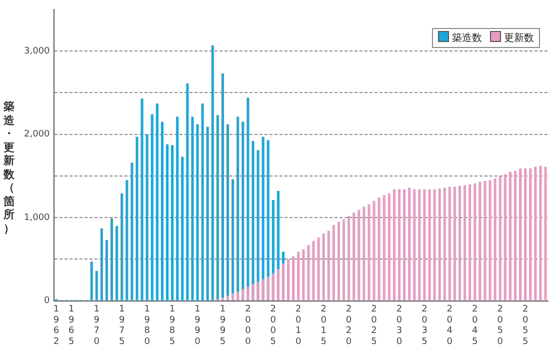 This screenshot has width=550, height=350. Describe the element at coordinates (273, 325) in the screenshot. I see `x-tick-label: 2005` at that location.